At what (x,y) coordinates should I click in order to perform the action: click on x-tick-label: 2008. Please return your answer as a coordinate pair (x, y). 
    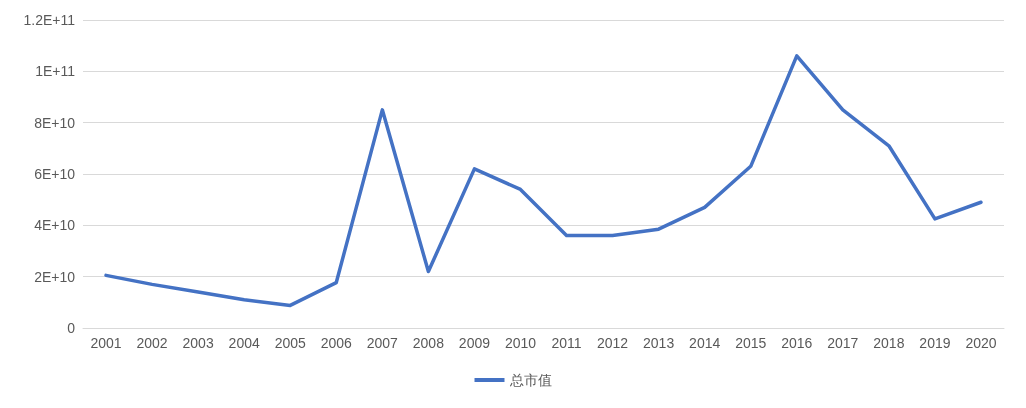
    Looking at the image, I should click on (428, 343).